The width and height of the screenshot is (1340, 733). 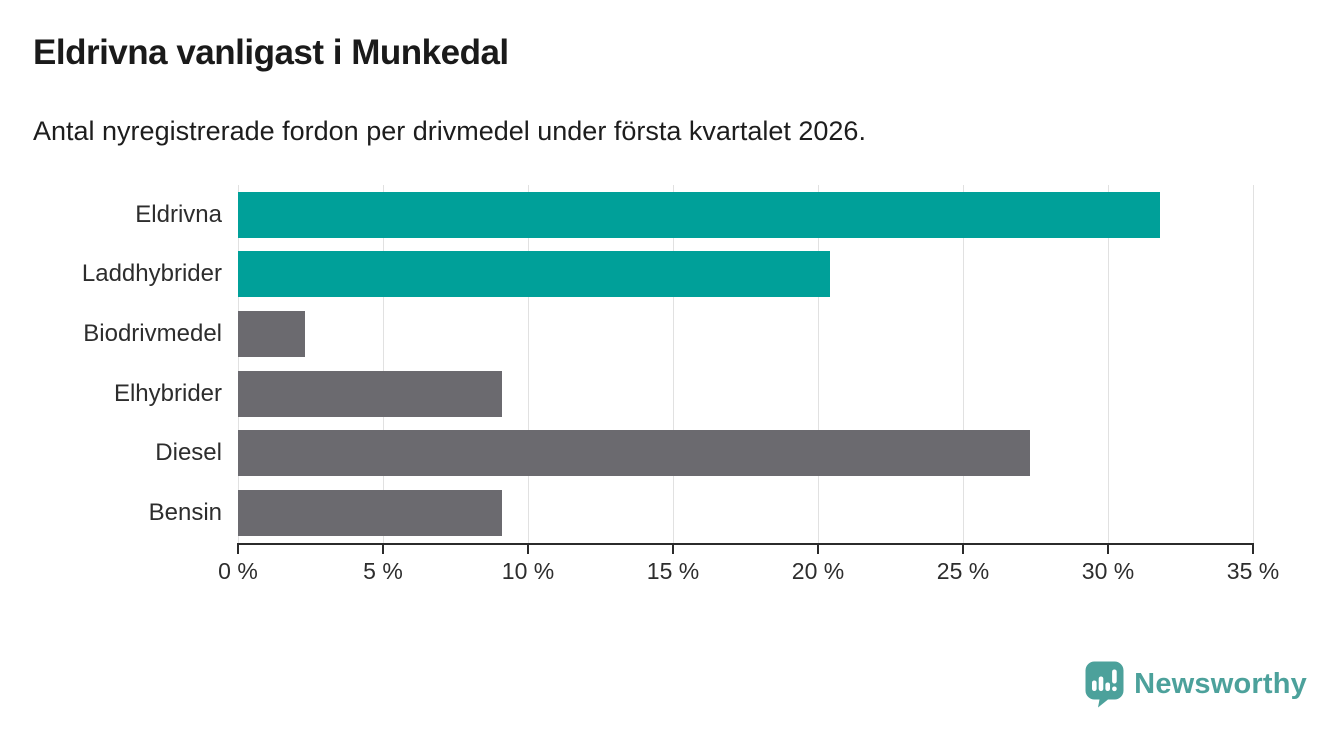 I want to click on tick-label: 35 %, so click(x=1253, y=571).